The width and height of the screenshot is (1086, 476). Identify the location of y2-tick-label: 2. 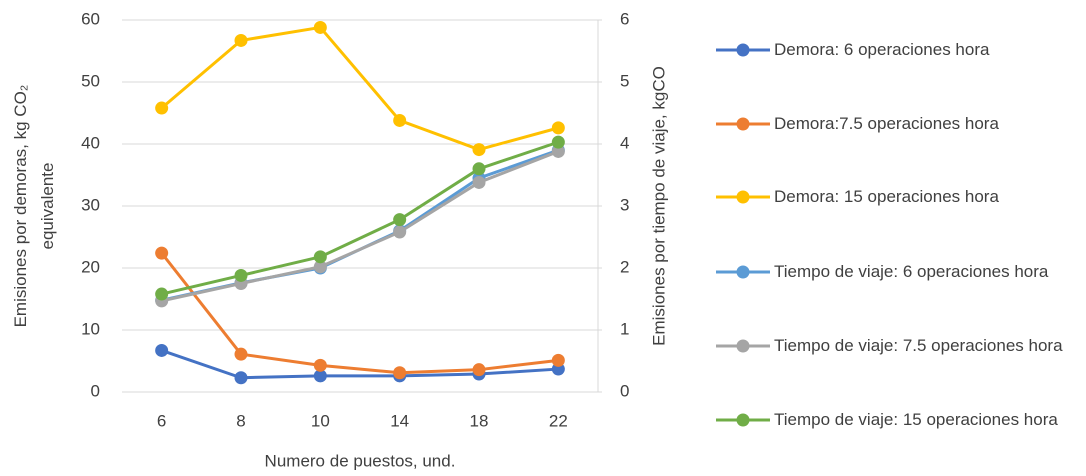
(624, 266).